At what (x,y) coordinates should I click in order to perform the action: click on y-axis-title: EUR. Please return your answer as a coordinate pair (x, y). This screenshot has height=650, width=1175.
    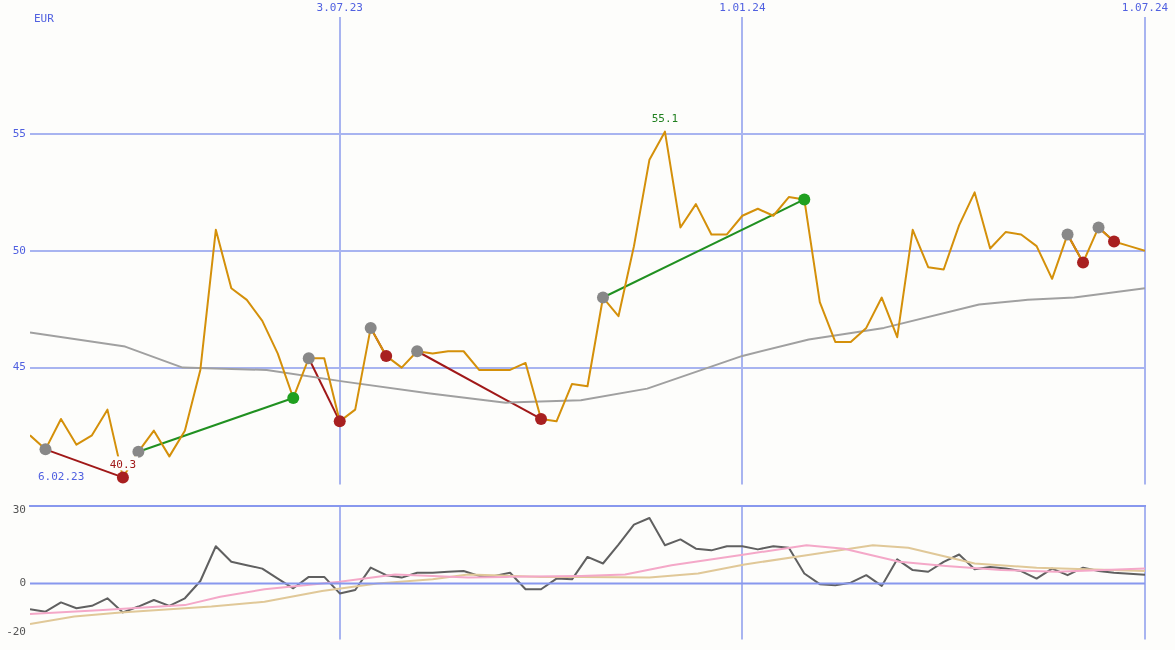
    Looking at the image, I should click on (44, 19).